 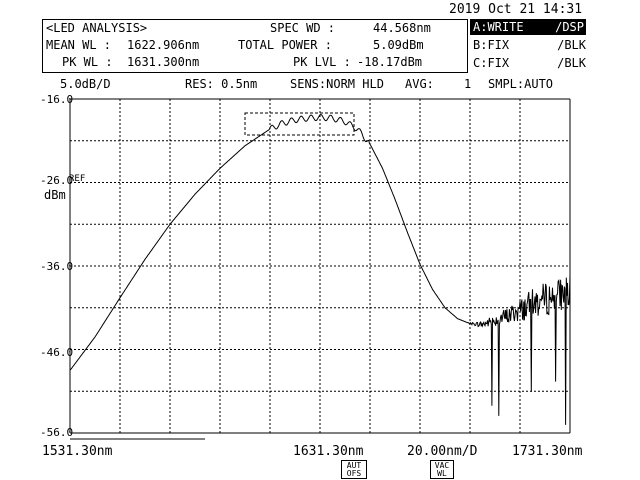 What do you see at coordinates (221, 84) in the screenshot?
I see `res-setting: RES: 0.5nm` at bounding box center [221, 84].